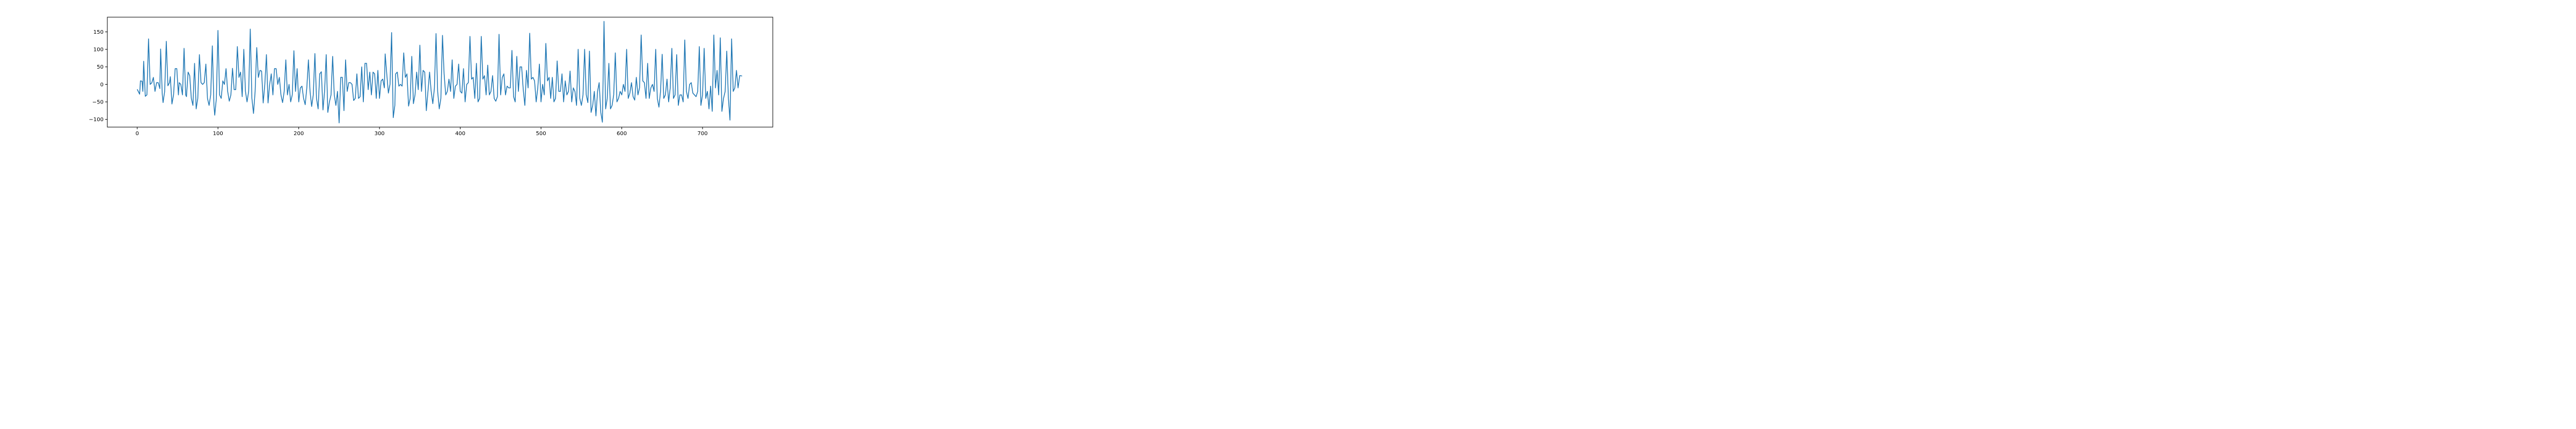  What do you see at coordinates (703, 134) in the screenshot?
I see `x-tick-label: 700` at bounding box center [703, 134].